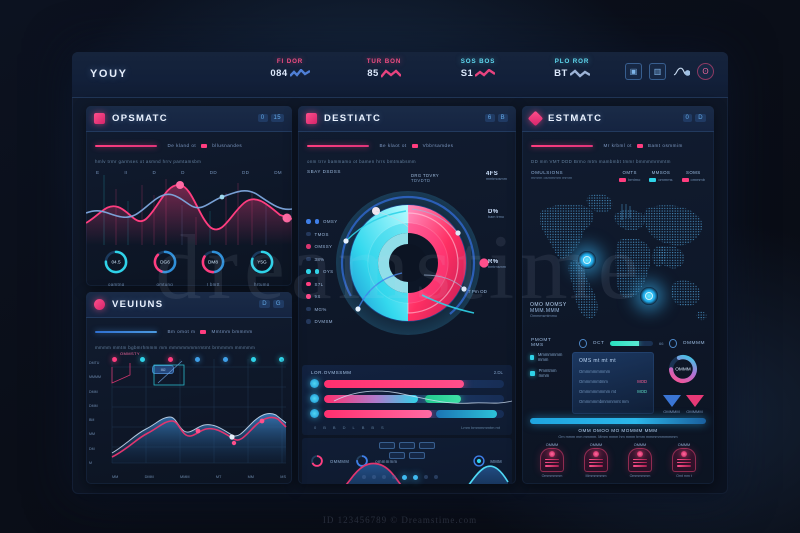 The width and height of the screenshot is (800, 533). What do you see at coordinates (165, 267) in the screenshot?
I see `gauge-item: DG6 gmtung` at bounding box center [165, 267].